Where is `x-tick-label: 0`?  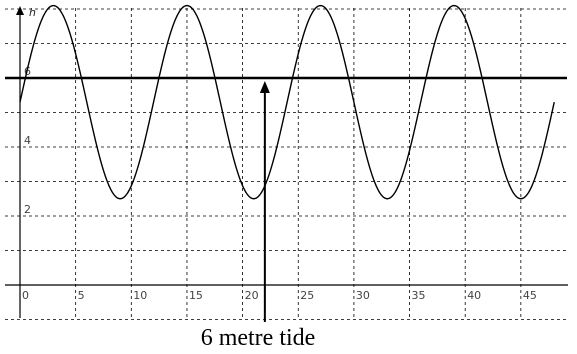
x-tick-label: 0 is located at coordinates (25, 295).